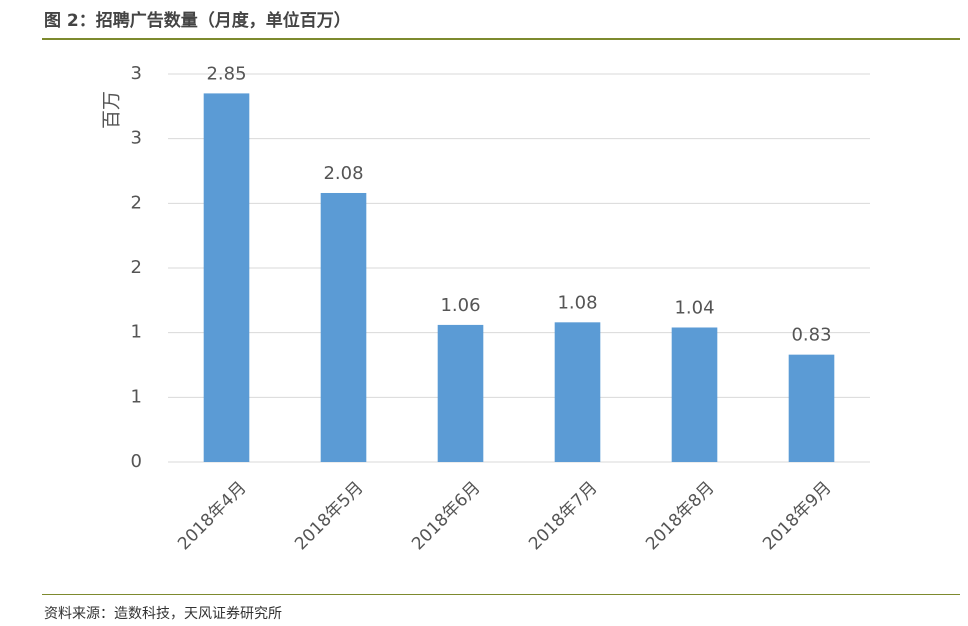 This screenshot has height=626, width=968. Describe the element at coordinates (197, 21) in the screenshot. I see `figure-title: 图 2：招聘广告数量（月度，单位百万）` at that location.